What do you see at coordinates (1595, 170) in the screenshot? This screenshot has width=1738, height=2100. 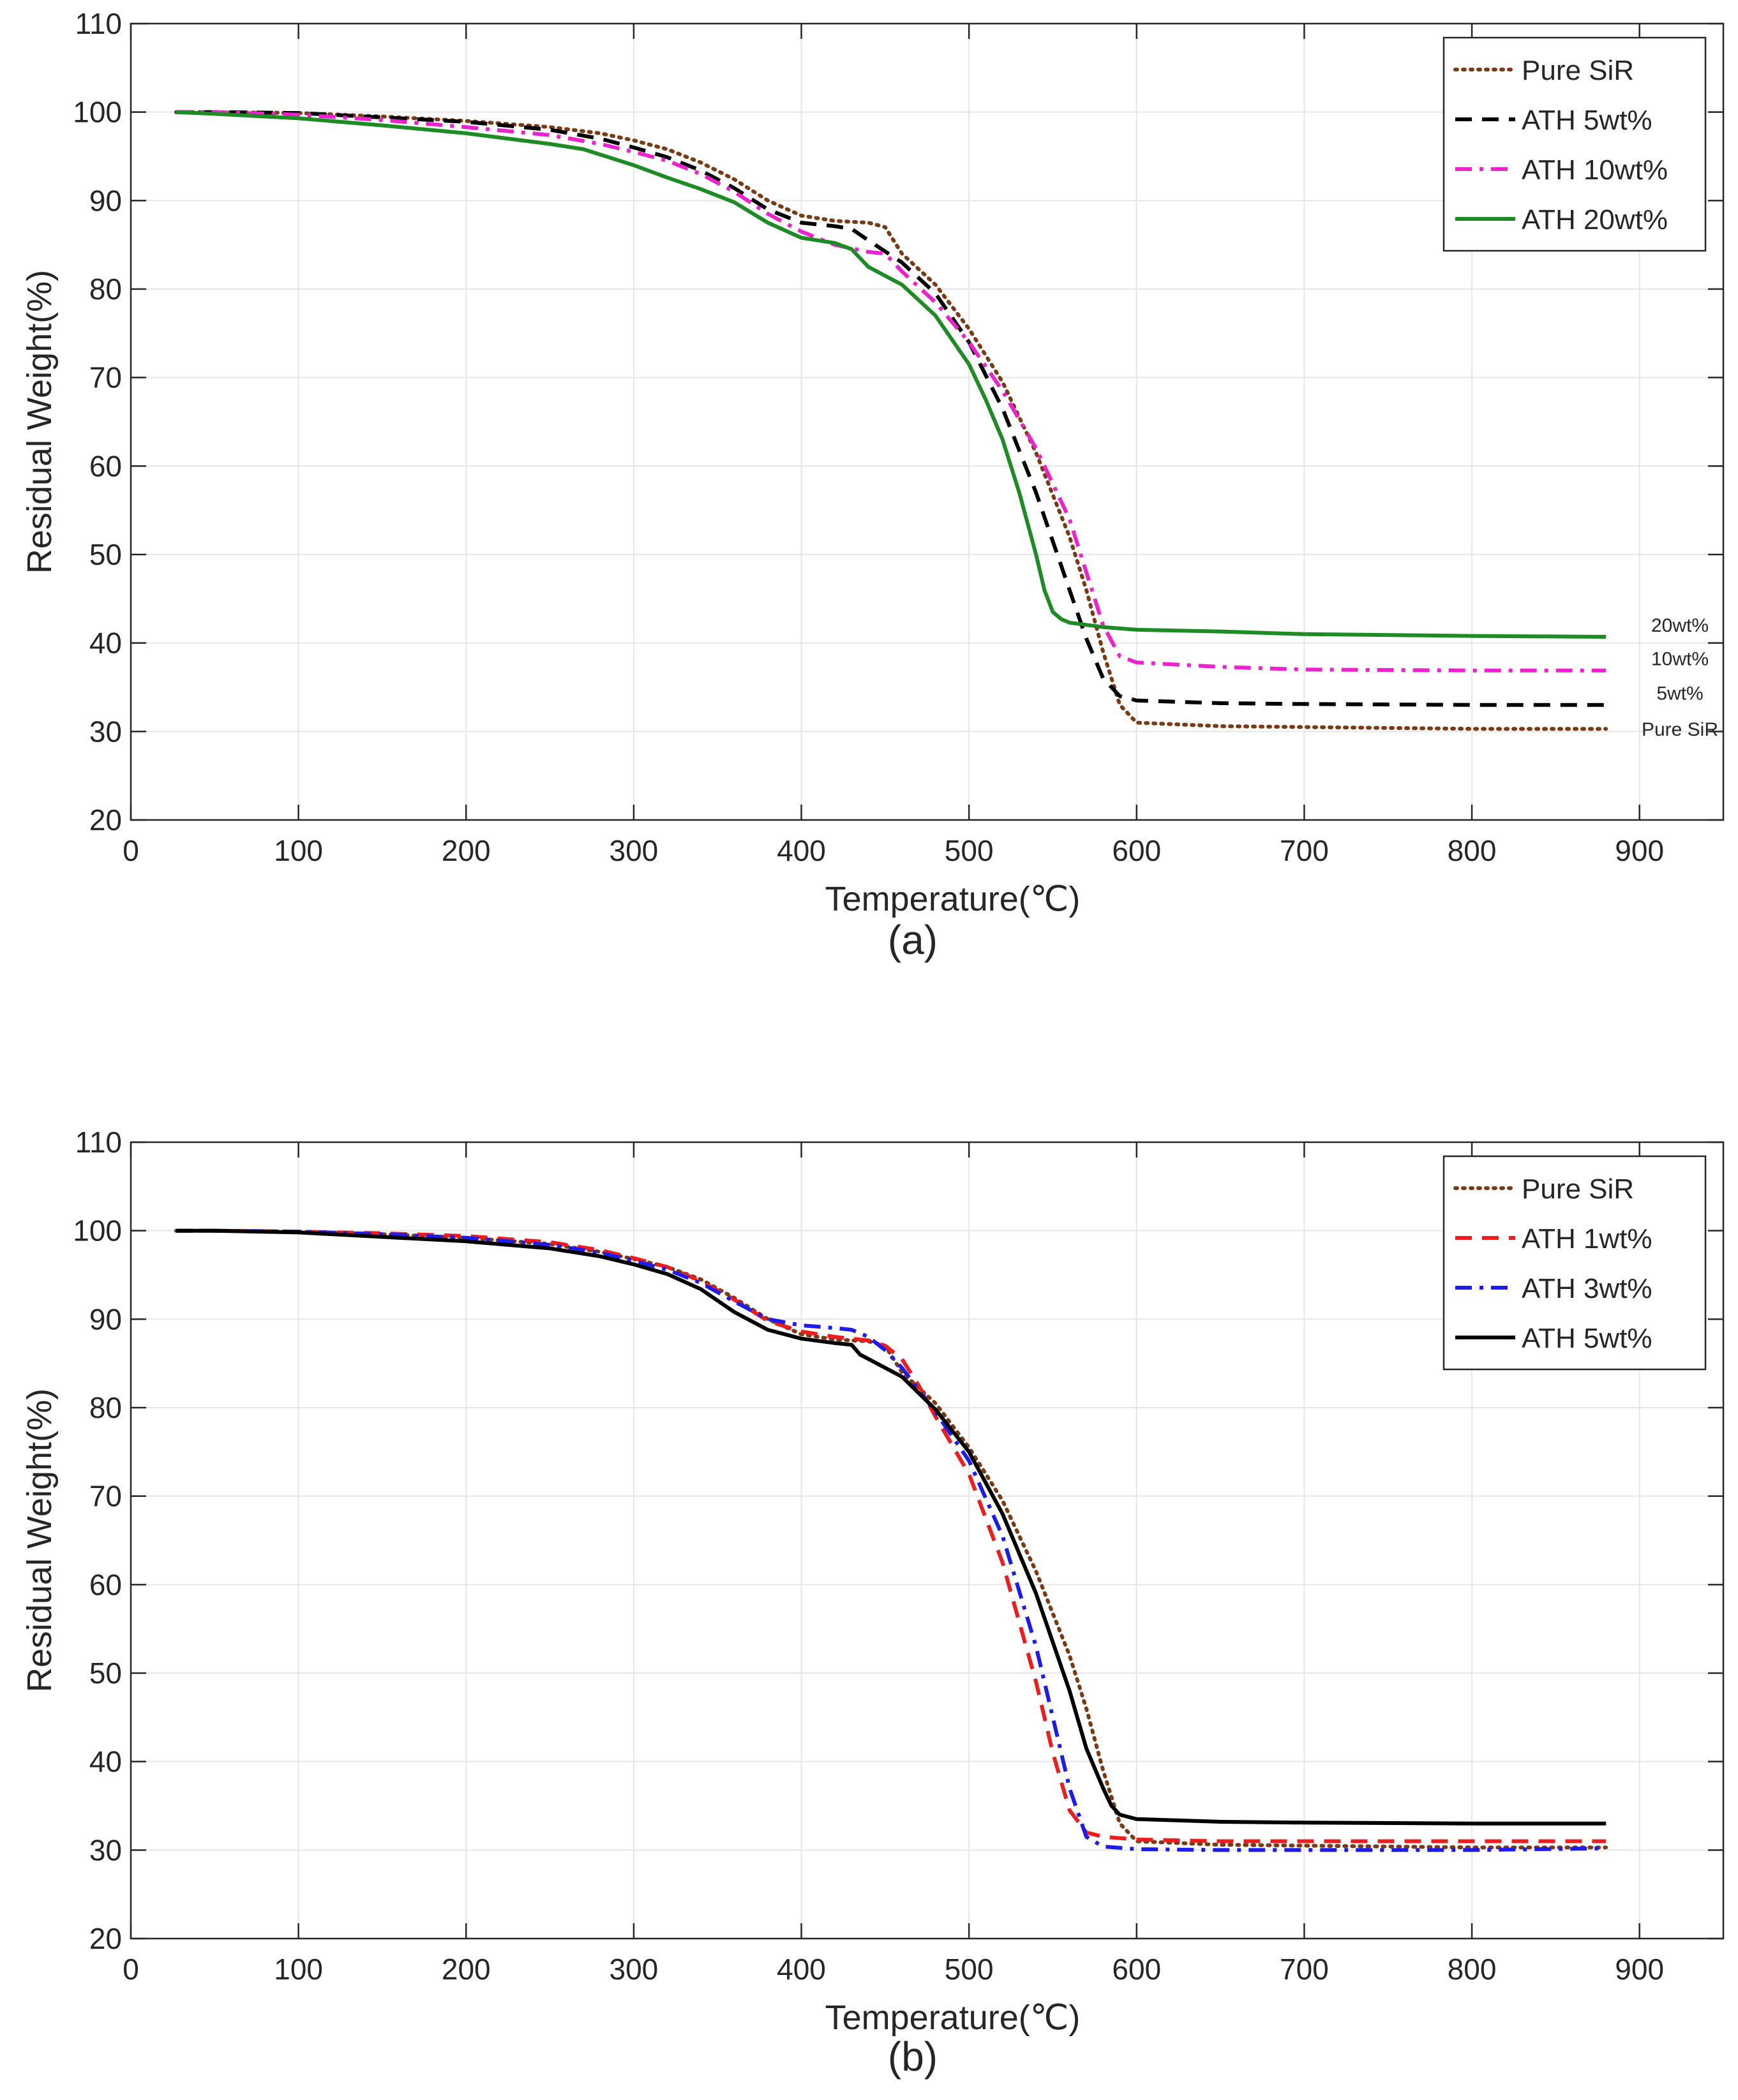 I see `legend-label: ATH 10wt%` at bounding box center [1595, 170].